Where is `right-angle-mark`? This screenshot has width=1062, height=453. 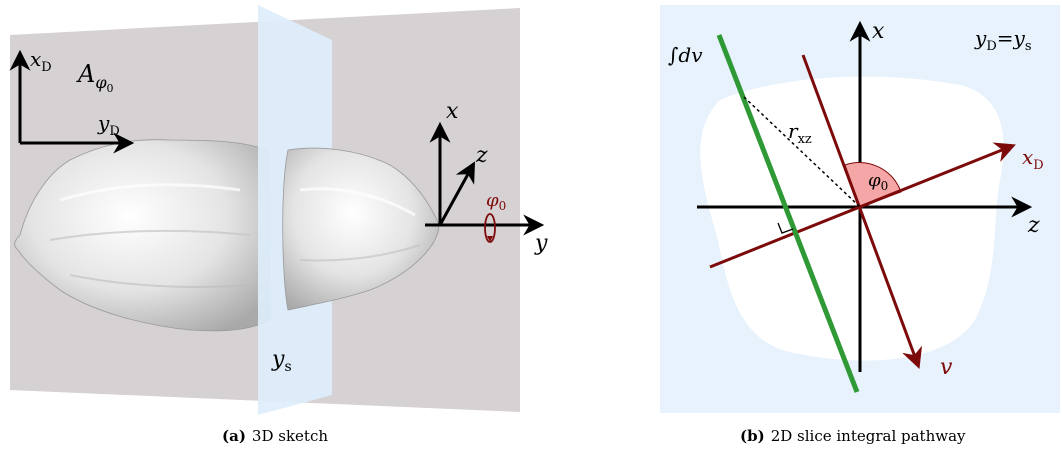 right-angle-mark is located at coordinates (785, 228).